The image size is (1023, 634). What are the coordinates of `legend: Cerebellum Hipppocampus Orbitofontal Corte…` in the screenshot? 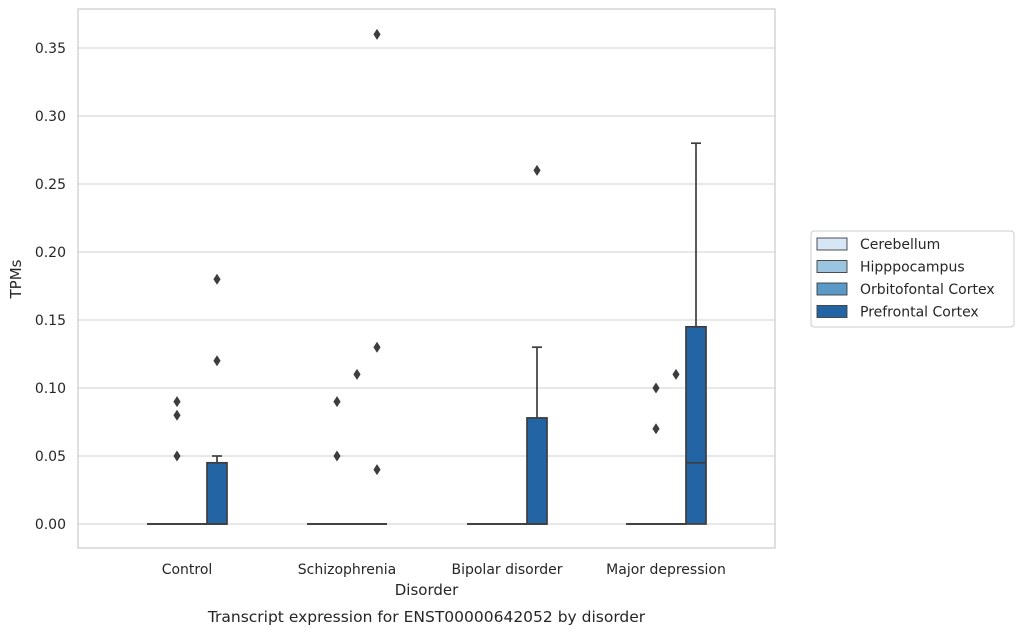 It's located at (912, 279).